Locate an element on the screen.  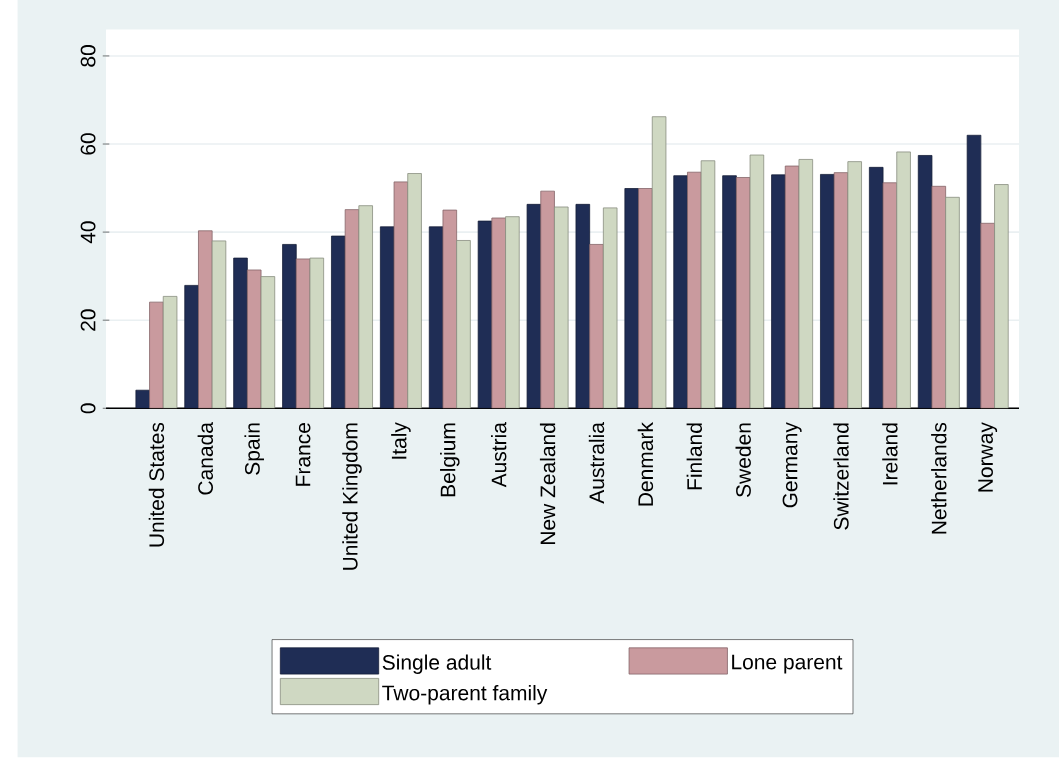
legend-label: Single adult is located at coordinates (437, 664).